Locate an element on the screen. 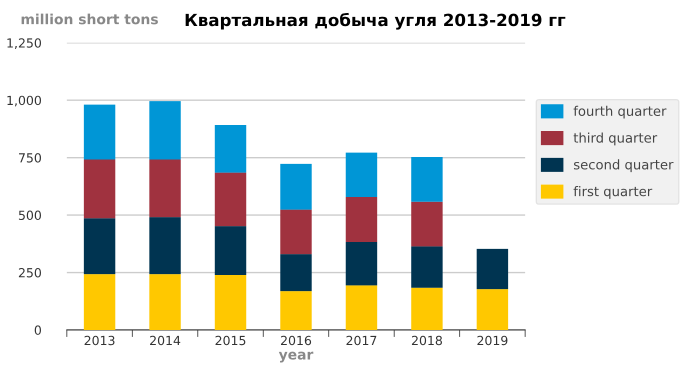 The image size is (682, 372). legend-label: fourth quarter is located at coordinates (620, 112).